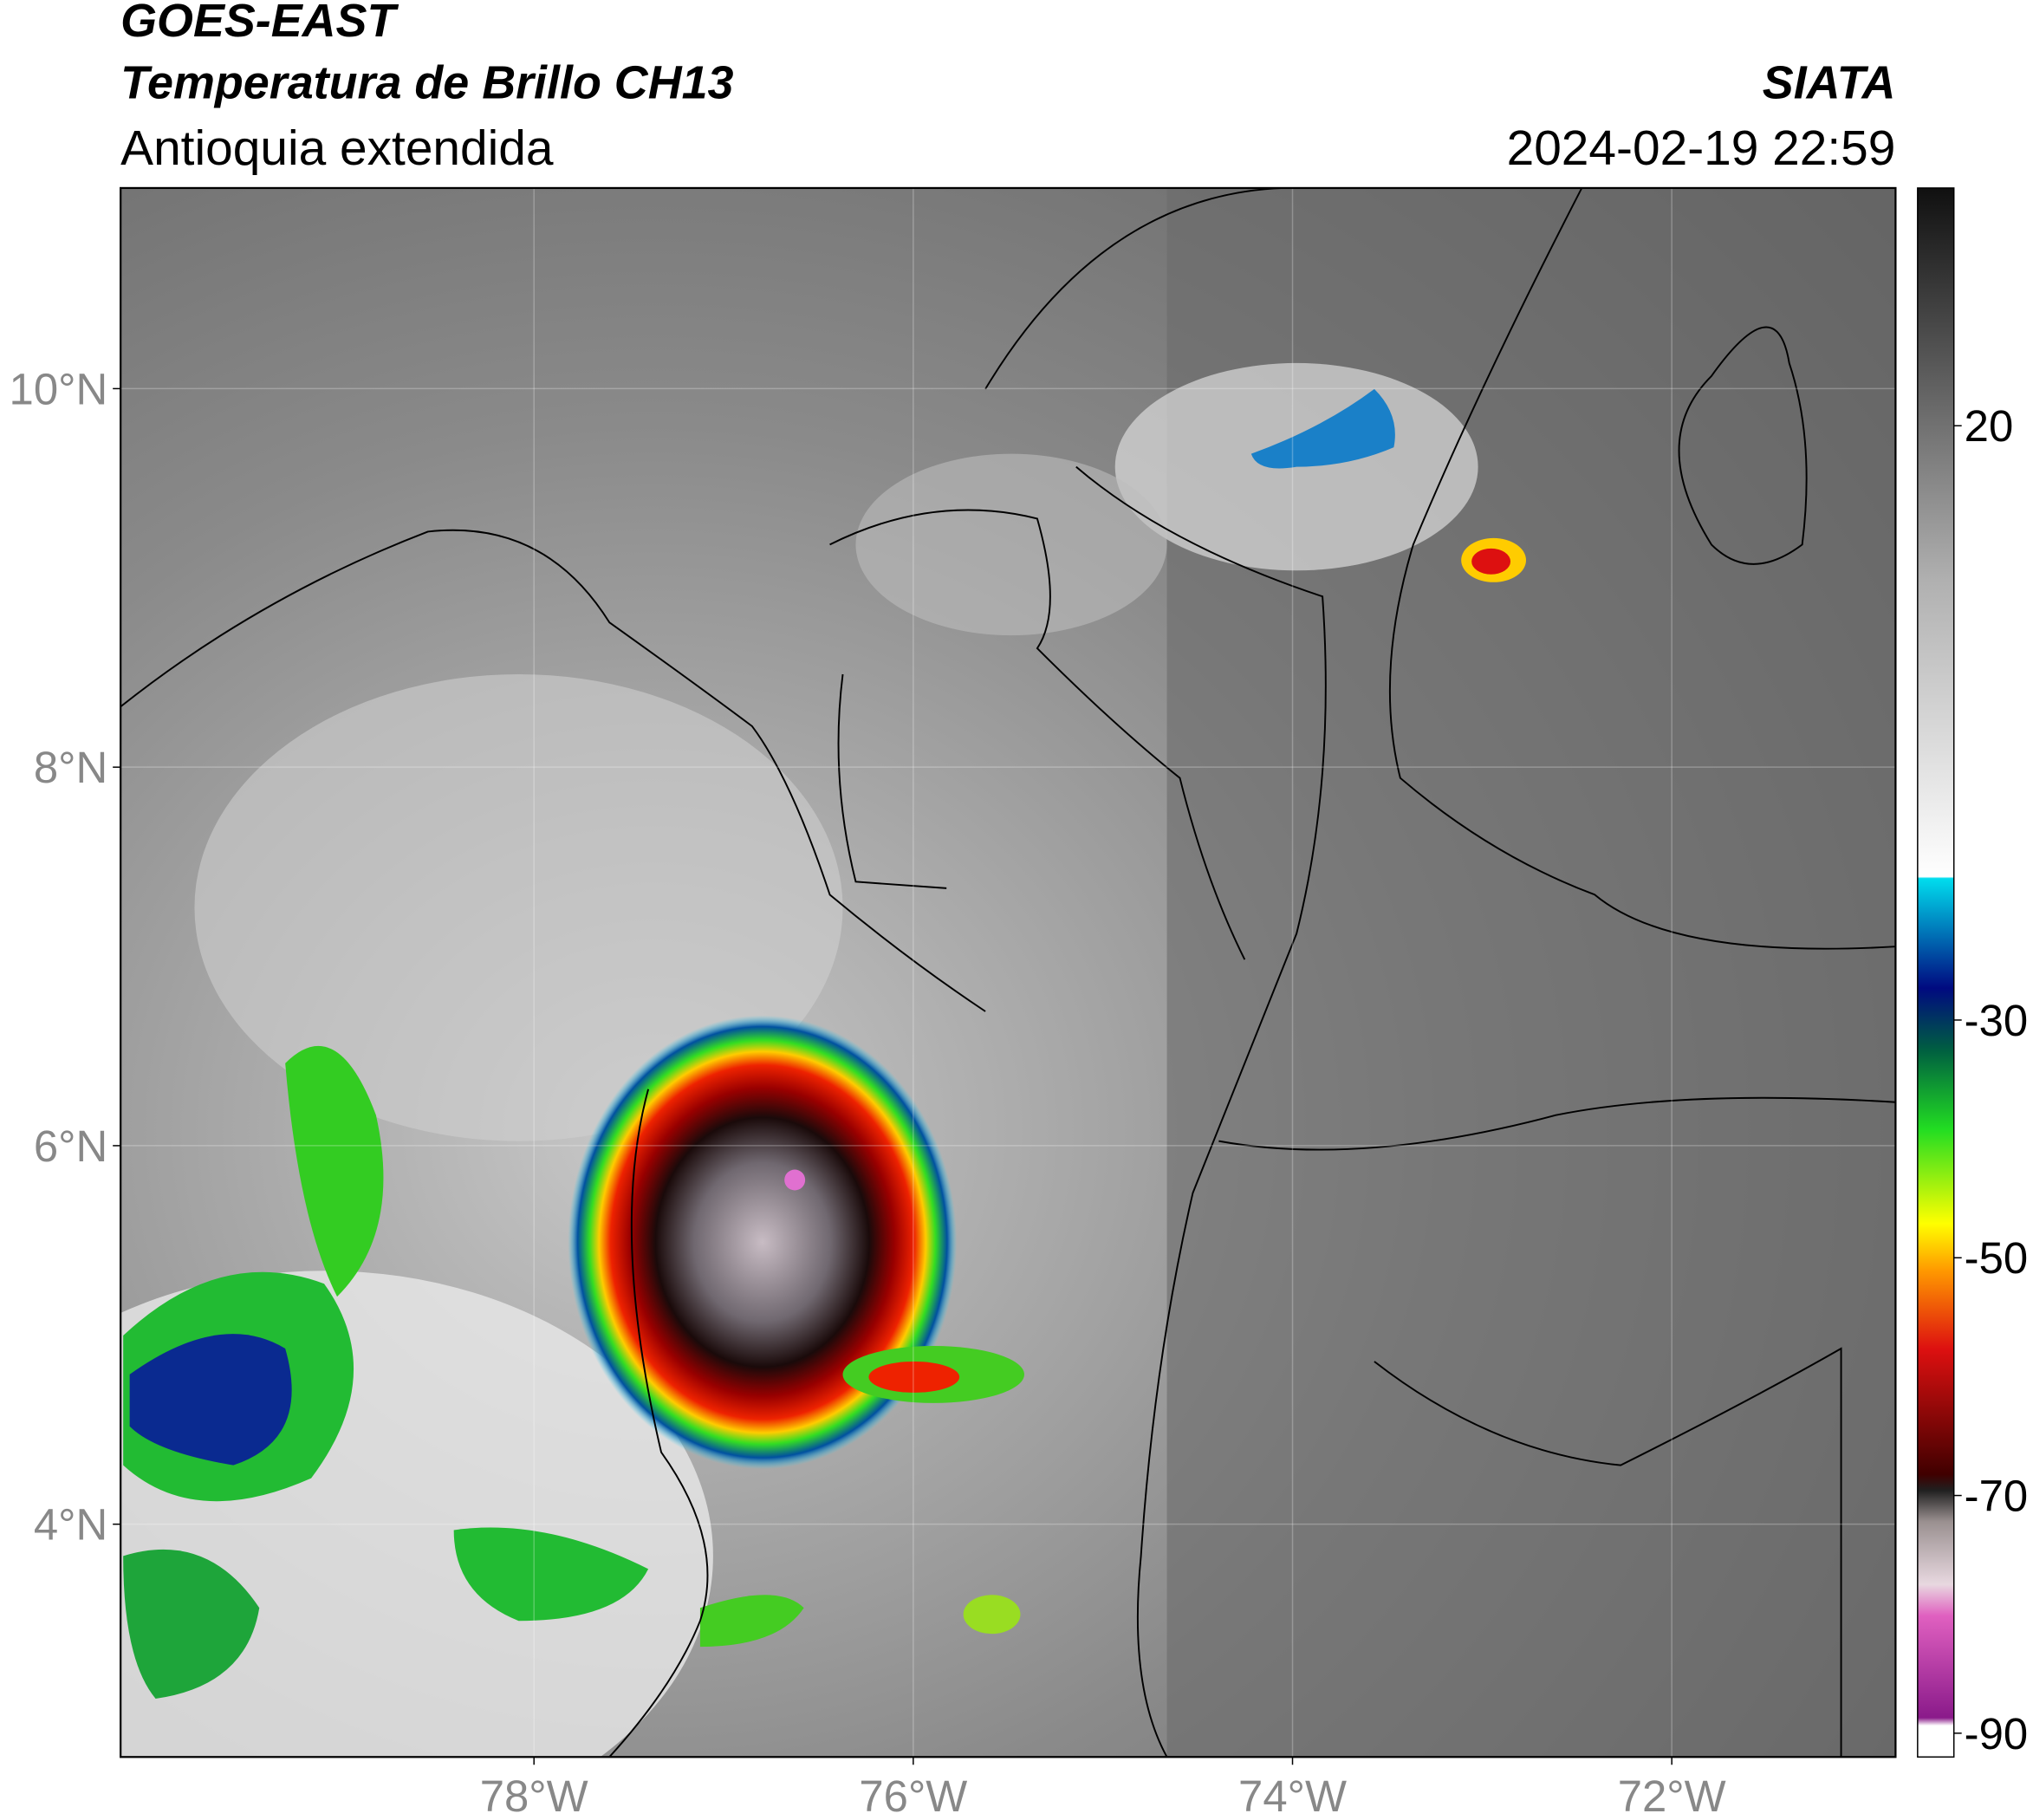 The height and width of the screenshot is (1820, 2033). What do you see at coordinates (1672, 1795) in the screenshot?
I see `lon-tick-label: 72°W` at bounding box center [1672, 1795].